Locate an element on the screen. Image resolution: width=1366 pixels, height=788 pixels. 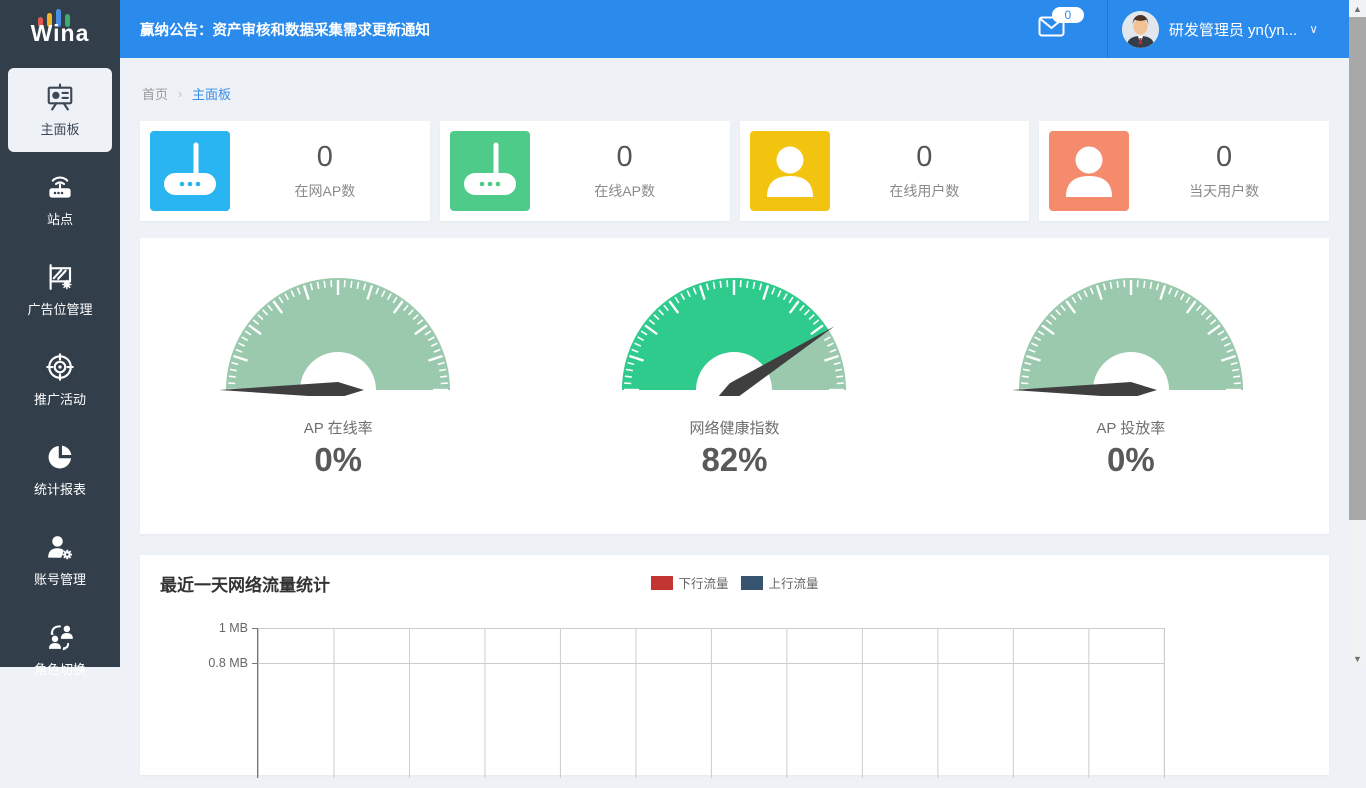
avatar is located at coordinates (1140, 29).